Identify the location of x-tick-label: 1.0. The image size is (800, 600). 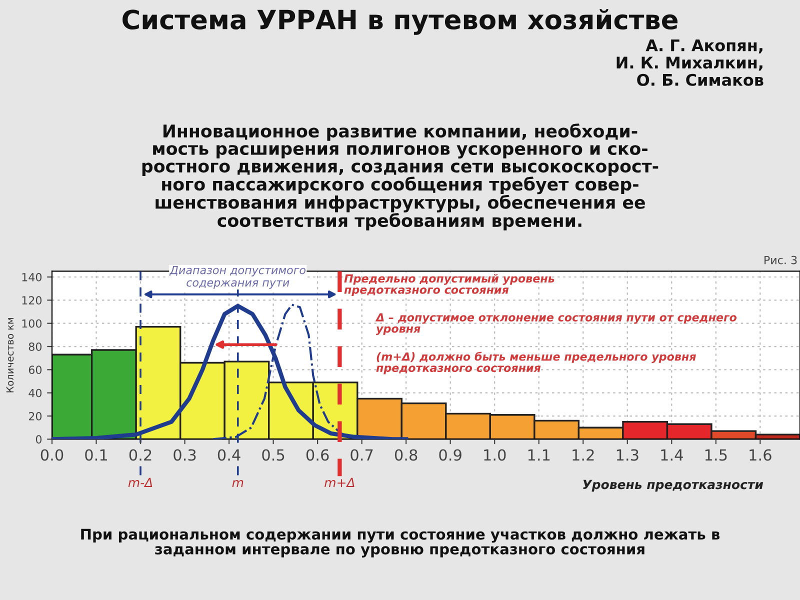
(495, 455).